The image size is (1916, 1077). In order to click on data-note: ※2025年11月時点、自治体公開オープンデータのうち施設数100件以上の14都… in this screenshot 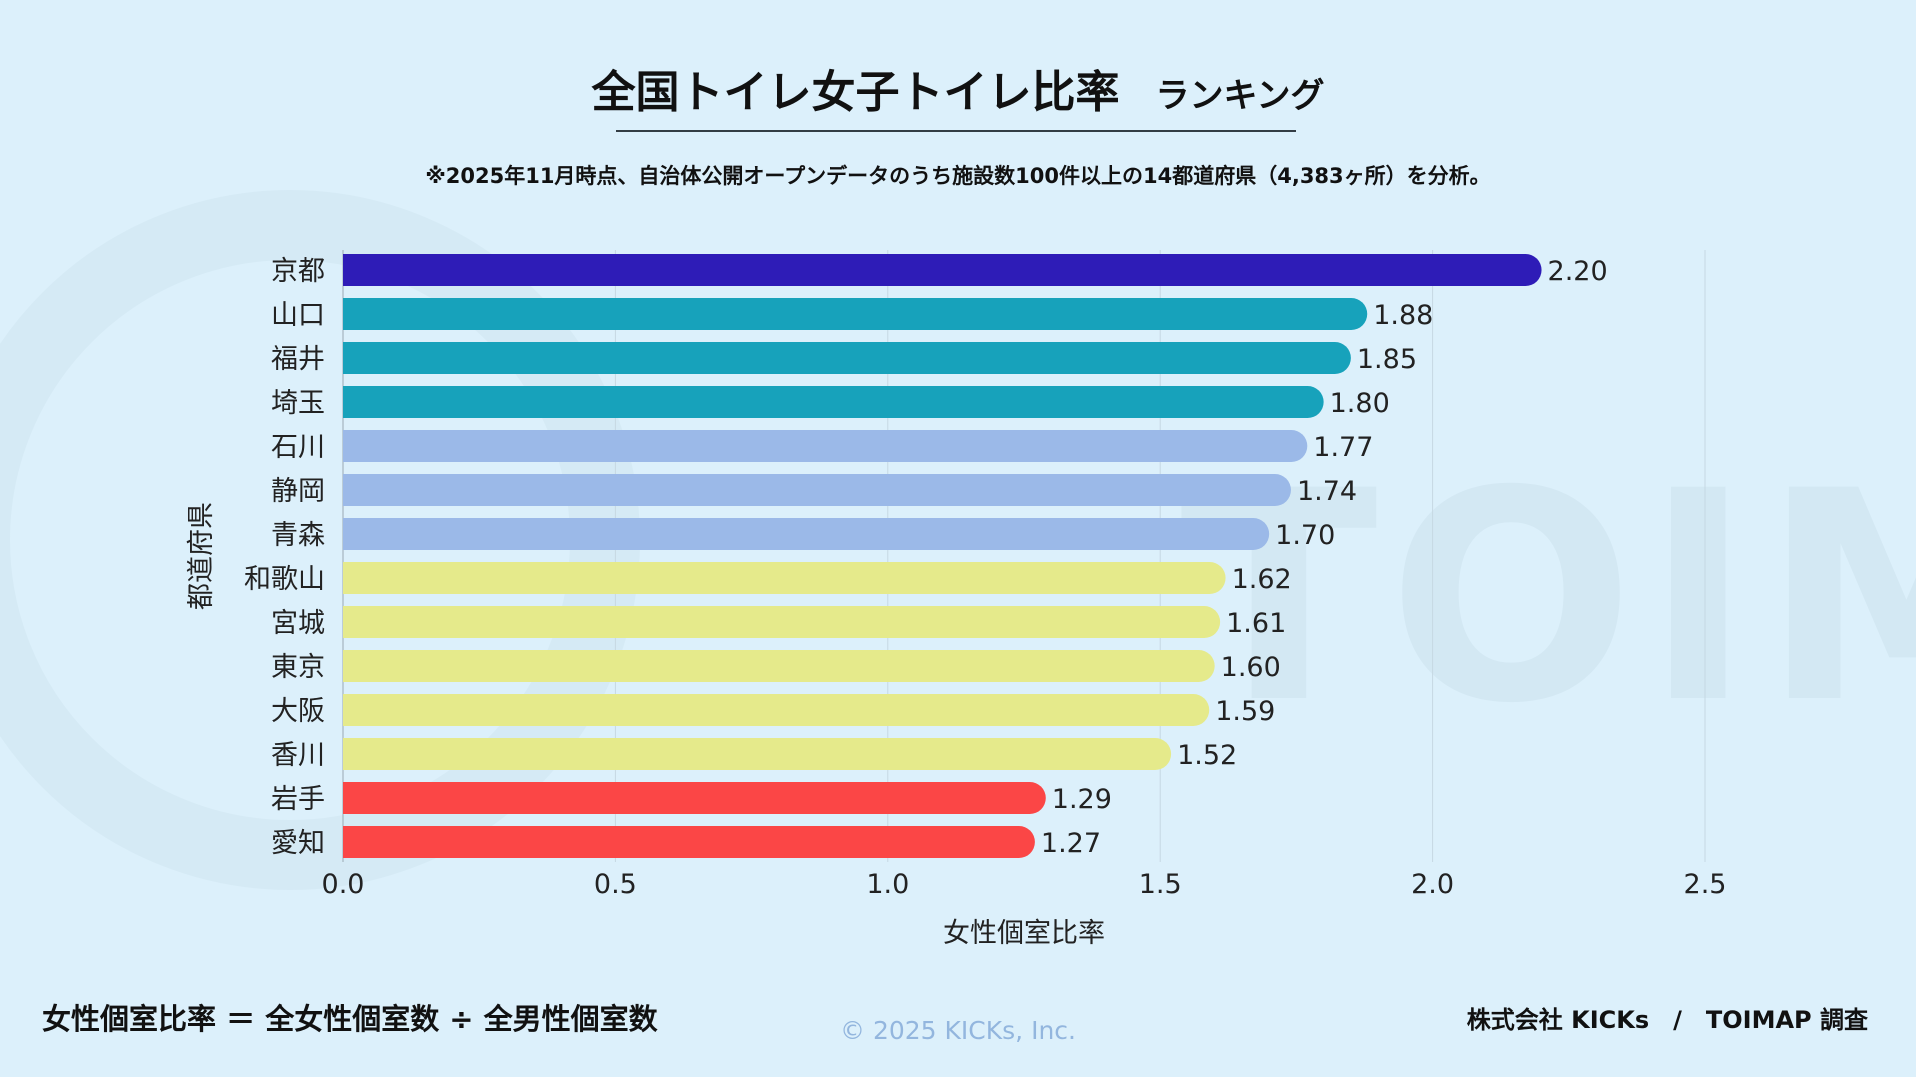, I will do `click(958, 176)`.